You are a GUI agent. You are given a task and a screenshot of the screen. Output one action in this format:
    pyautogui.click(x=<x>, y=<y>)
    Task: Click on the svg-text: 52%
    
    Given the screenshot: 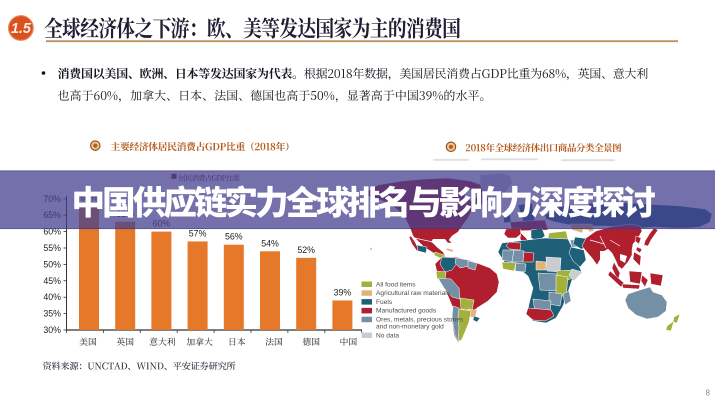 What is the action you would take?
    pyautogui.click(x=306, y=250)
    